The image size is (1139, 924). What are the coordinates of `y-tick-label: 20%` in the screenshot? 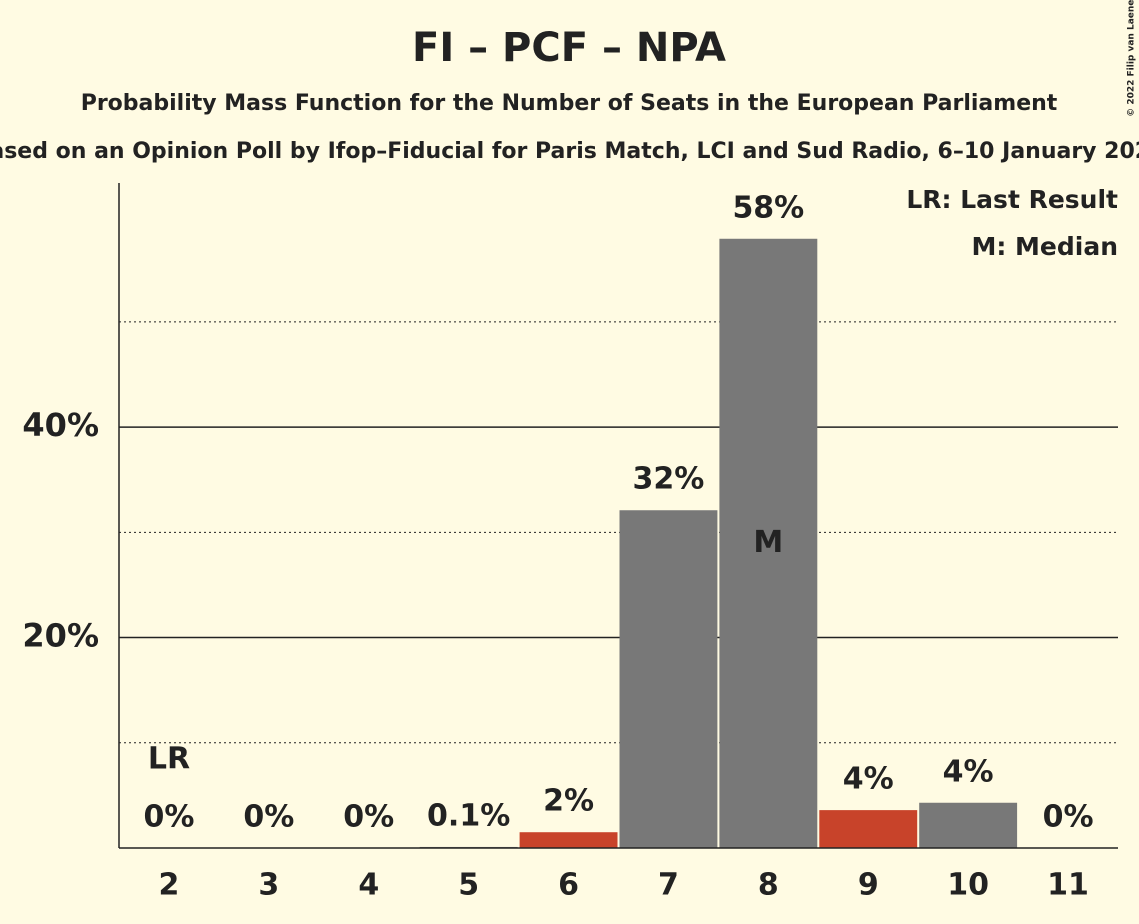 It's located at (60, 636).